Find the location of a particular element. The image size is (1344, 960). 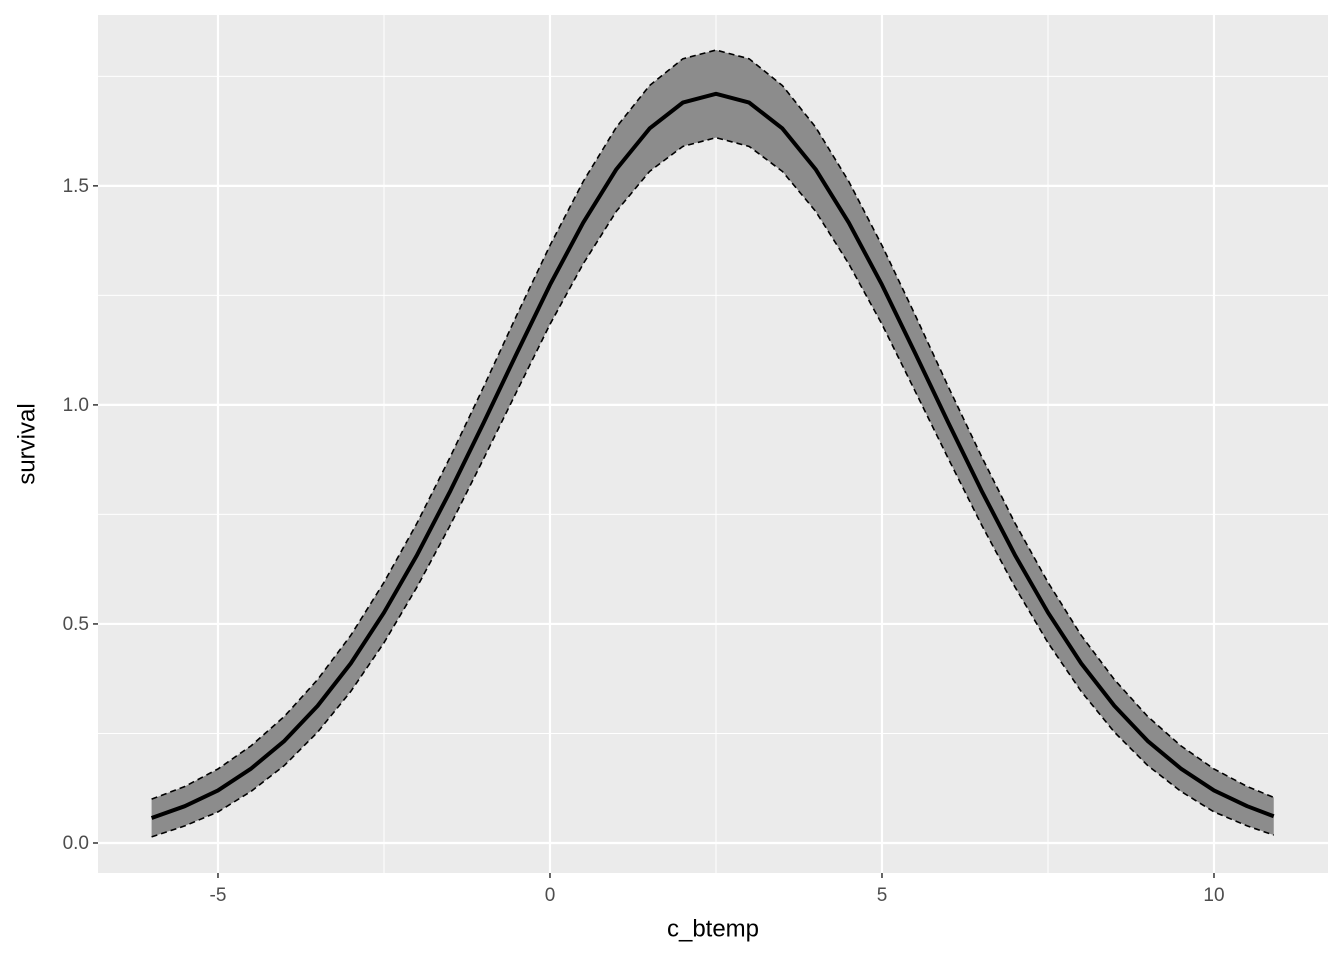

y-axis-title: survival is located at coordinates (26, 443).